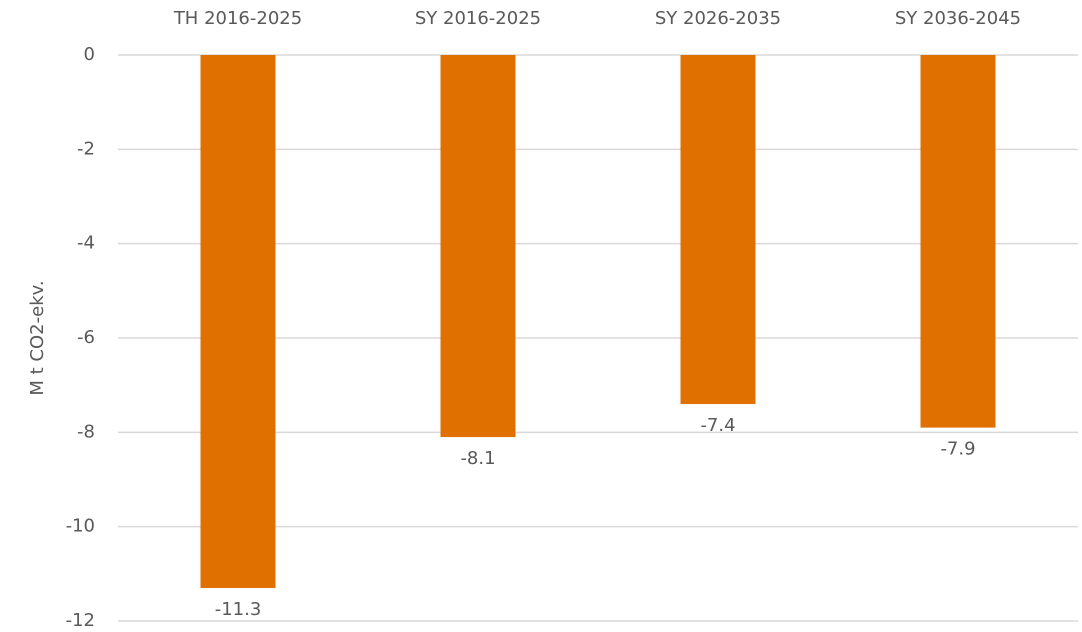 This screenshot has width=1082, height=632. I want to click on y-tick-label: 0, so click(89, 54).